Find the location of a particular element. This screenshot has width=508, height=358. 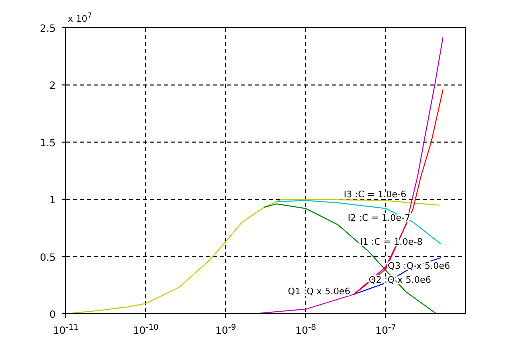

y-tick-label: 0.5 is located at coordinates (48, 258).